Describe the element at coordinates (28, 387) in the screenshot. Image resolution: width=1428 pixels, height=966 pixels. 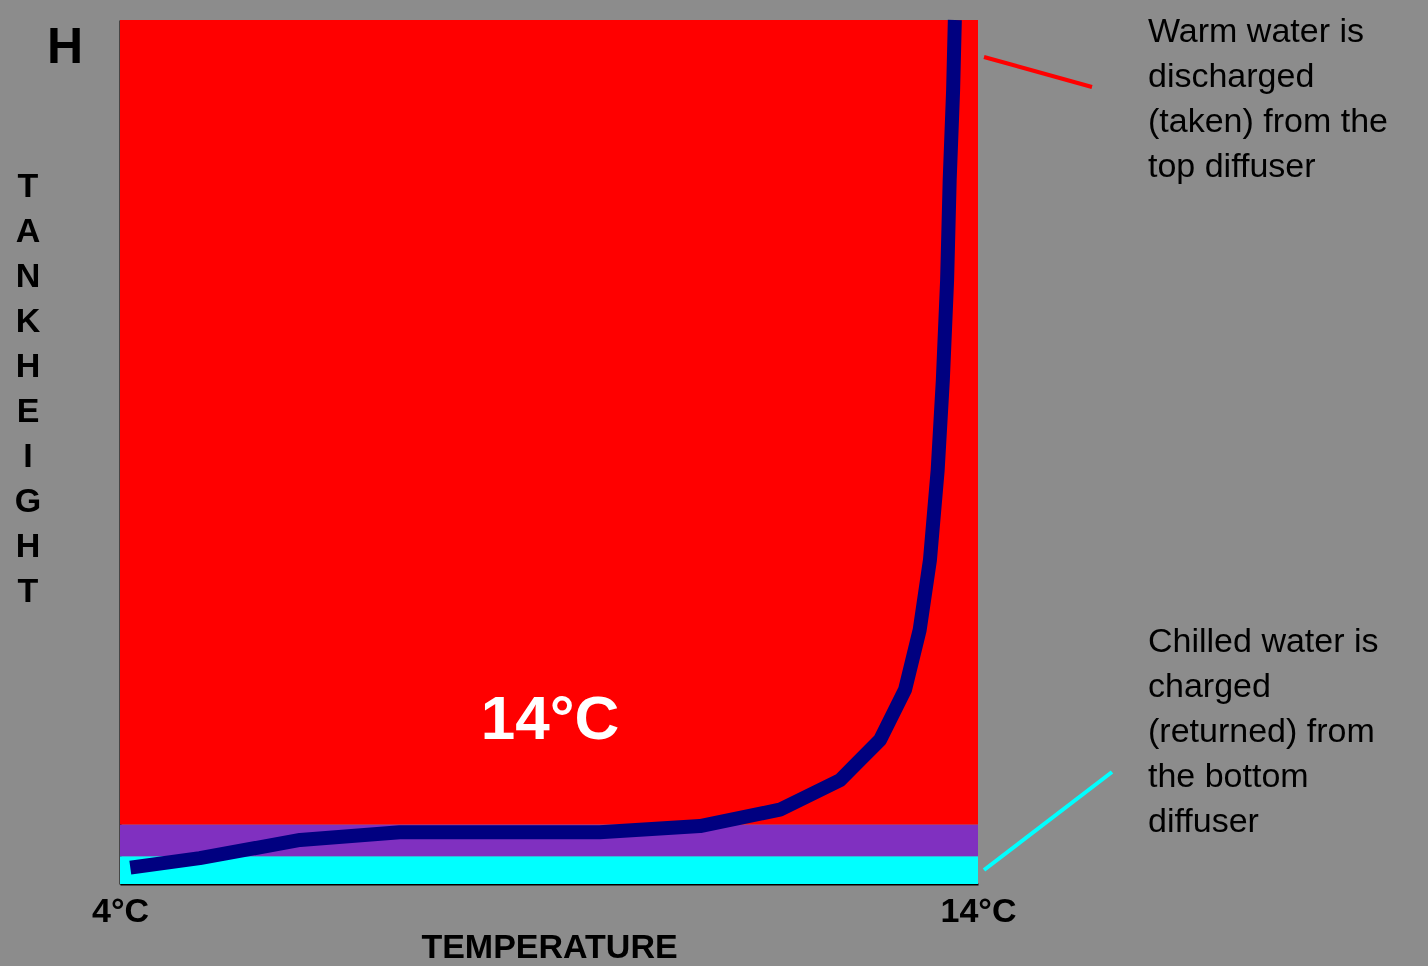
I see `text: TANK HEIGHT` at that location.